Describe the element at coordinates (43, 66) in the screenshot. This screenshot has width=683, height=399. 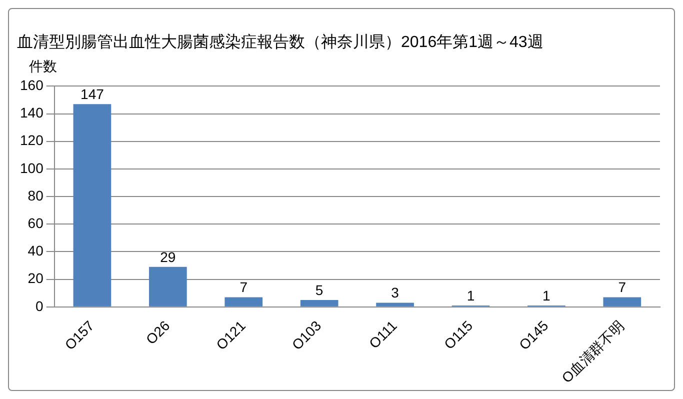
I see `y-axis-title: 件数` at that location.